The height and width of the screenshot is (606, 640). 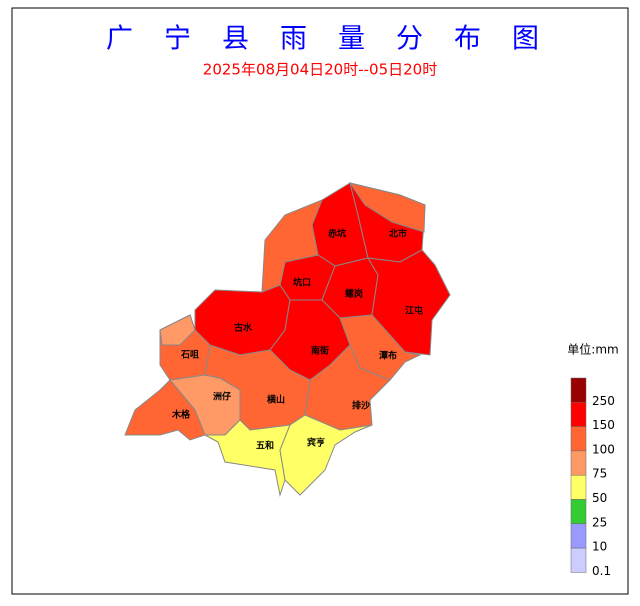 What do you see at coordinates (276, 400) in the screenshot?
I see `town-label: 横山` at bounding box center [276, 400].